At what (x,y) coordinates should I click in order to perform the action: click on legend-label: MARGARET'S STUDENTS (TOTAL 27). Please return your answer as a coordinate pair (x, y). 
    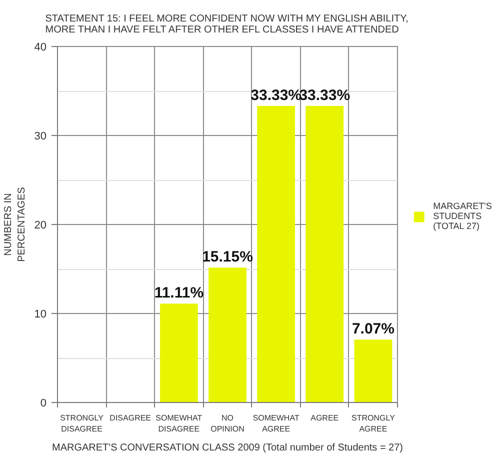
    Looking at the image, I should click on (462, 216).